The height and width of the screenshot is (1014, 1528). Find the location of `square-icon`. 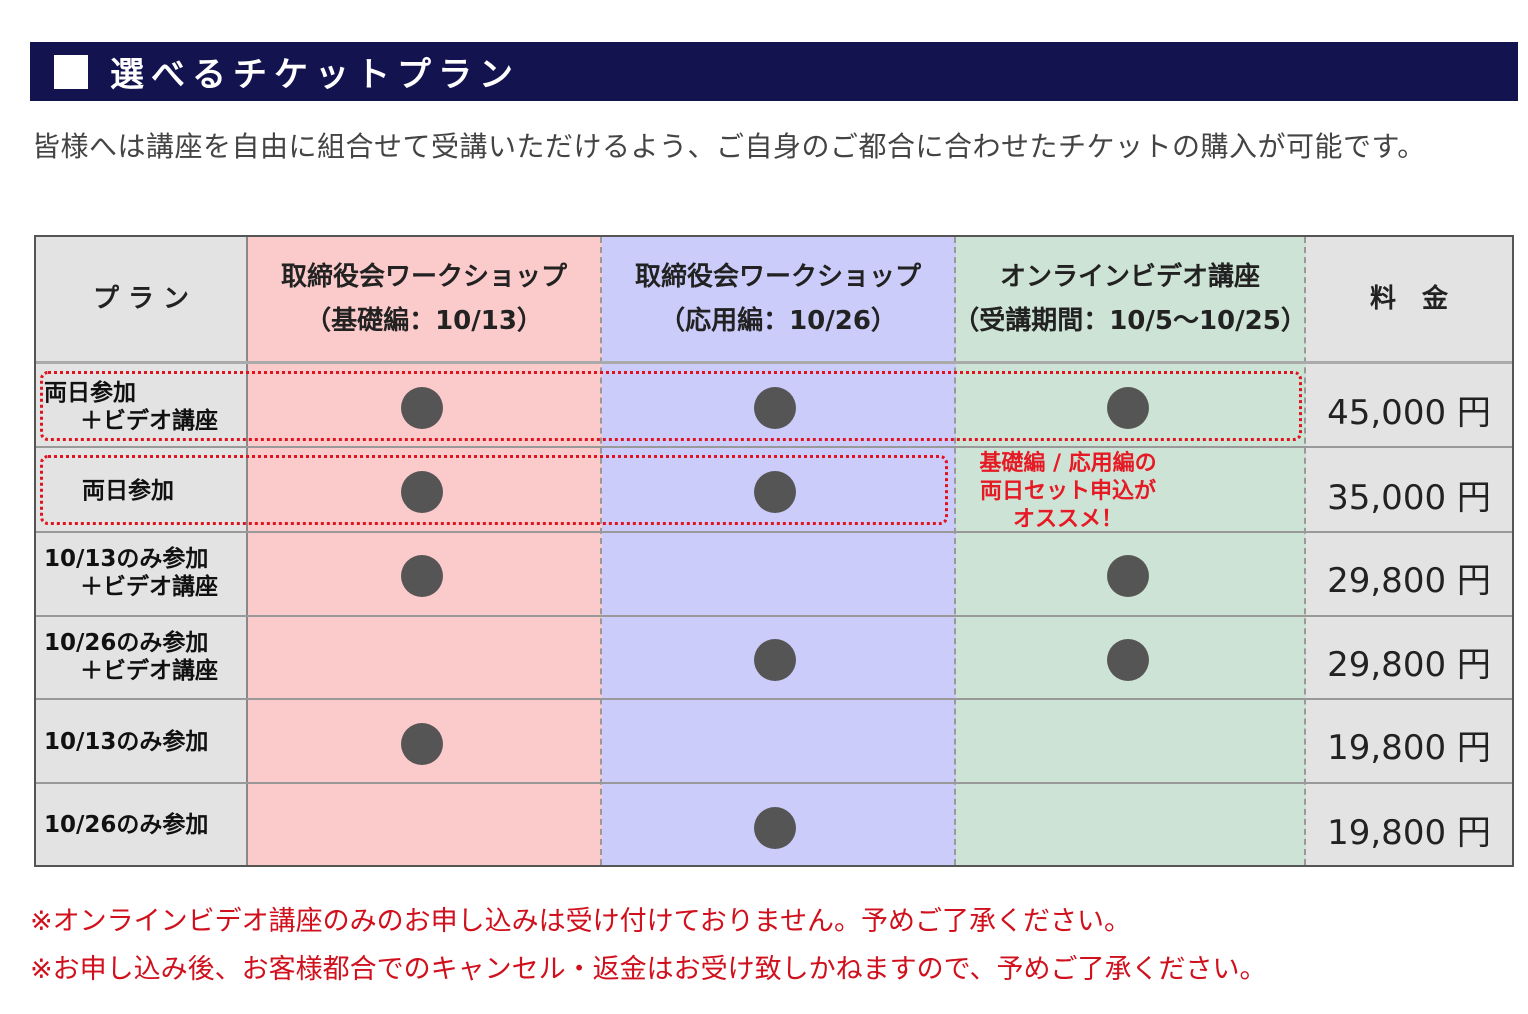

square-icon is located at coordinates (71, 71).